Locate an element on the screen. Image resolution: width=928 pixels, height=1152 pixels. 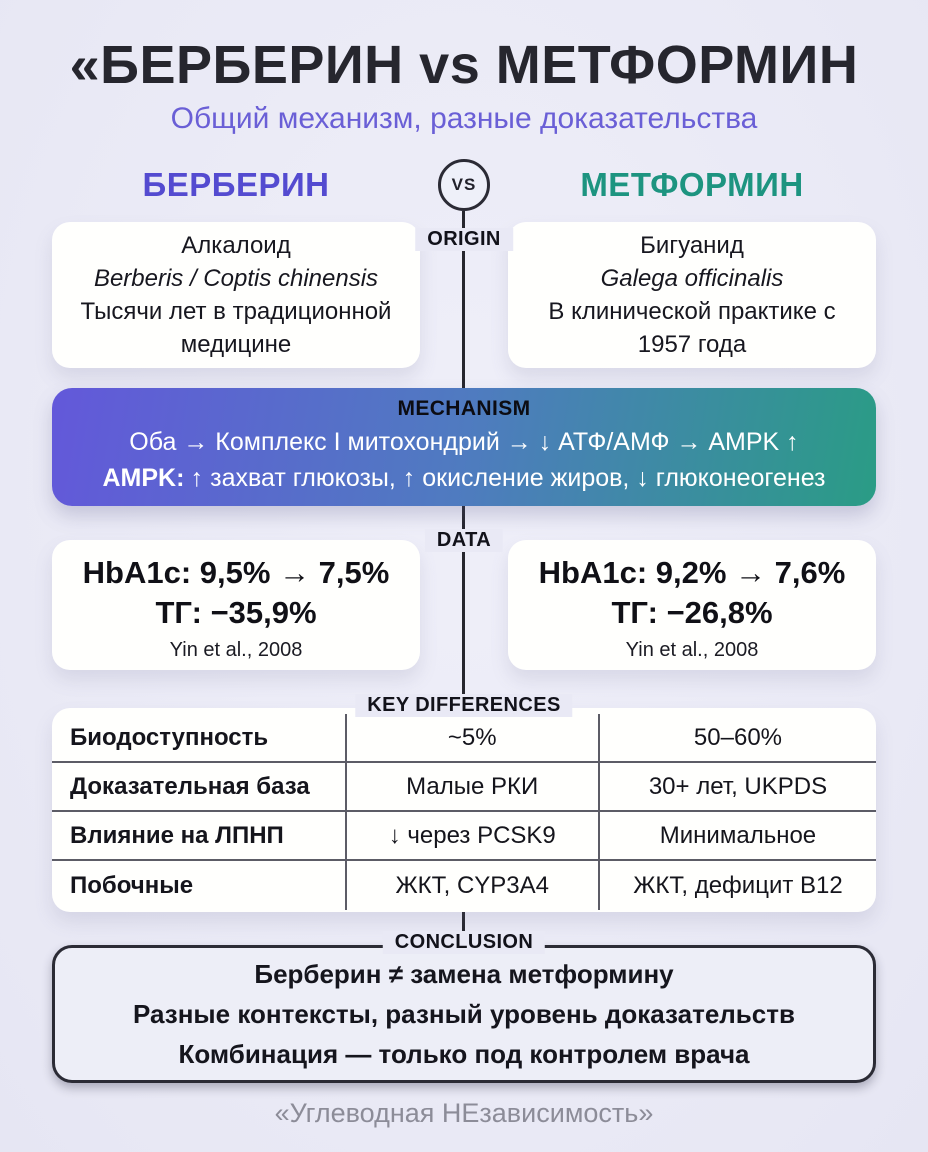
row-param-label: Доказательная база is located at coordinates (190, 786).